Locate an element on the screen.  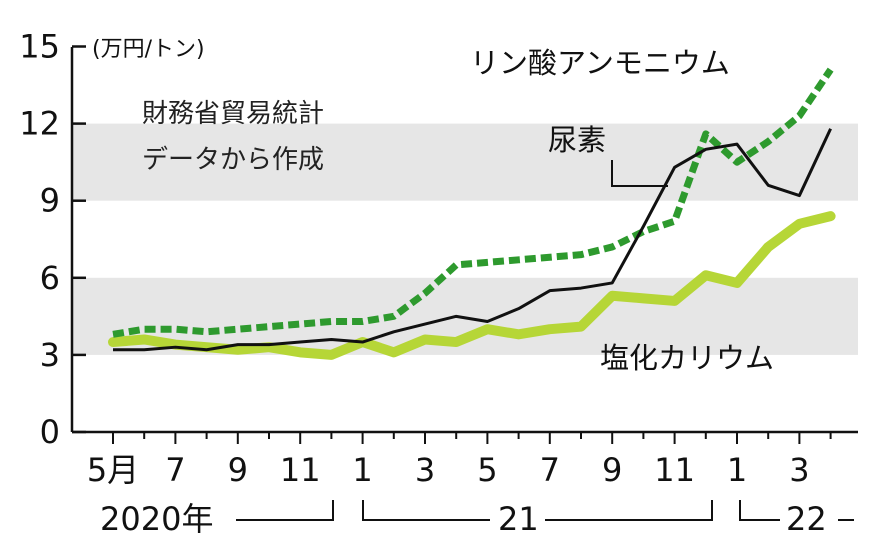
y-ticks: 0 3 6 9 12 15 is located at coordinates (52, 239).